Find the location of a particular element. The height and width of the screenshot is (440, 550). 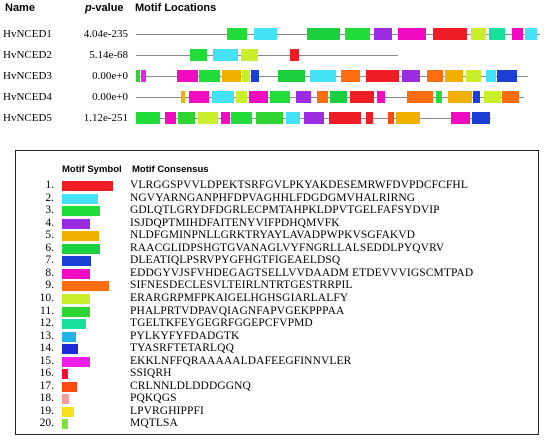

gene-pvalue: 4.04e-235 is located at coordinates (105, 34).